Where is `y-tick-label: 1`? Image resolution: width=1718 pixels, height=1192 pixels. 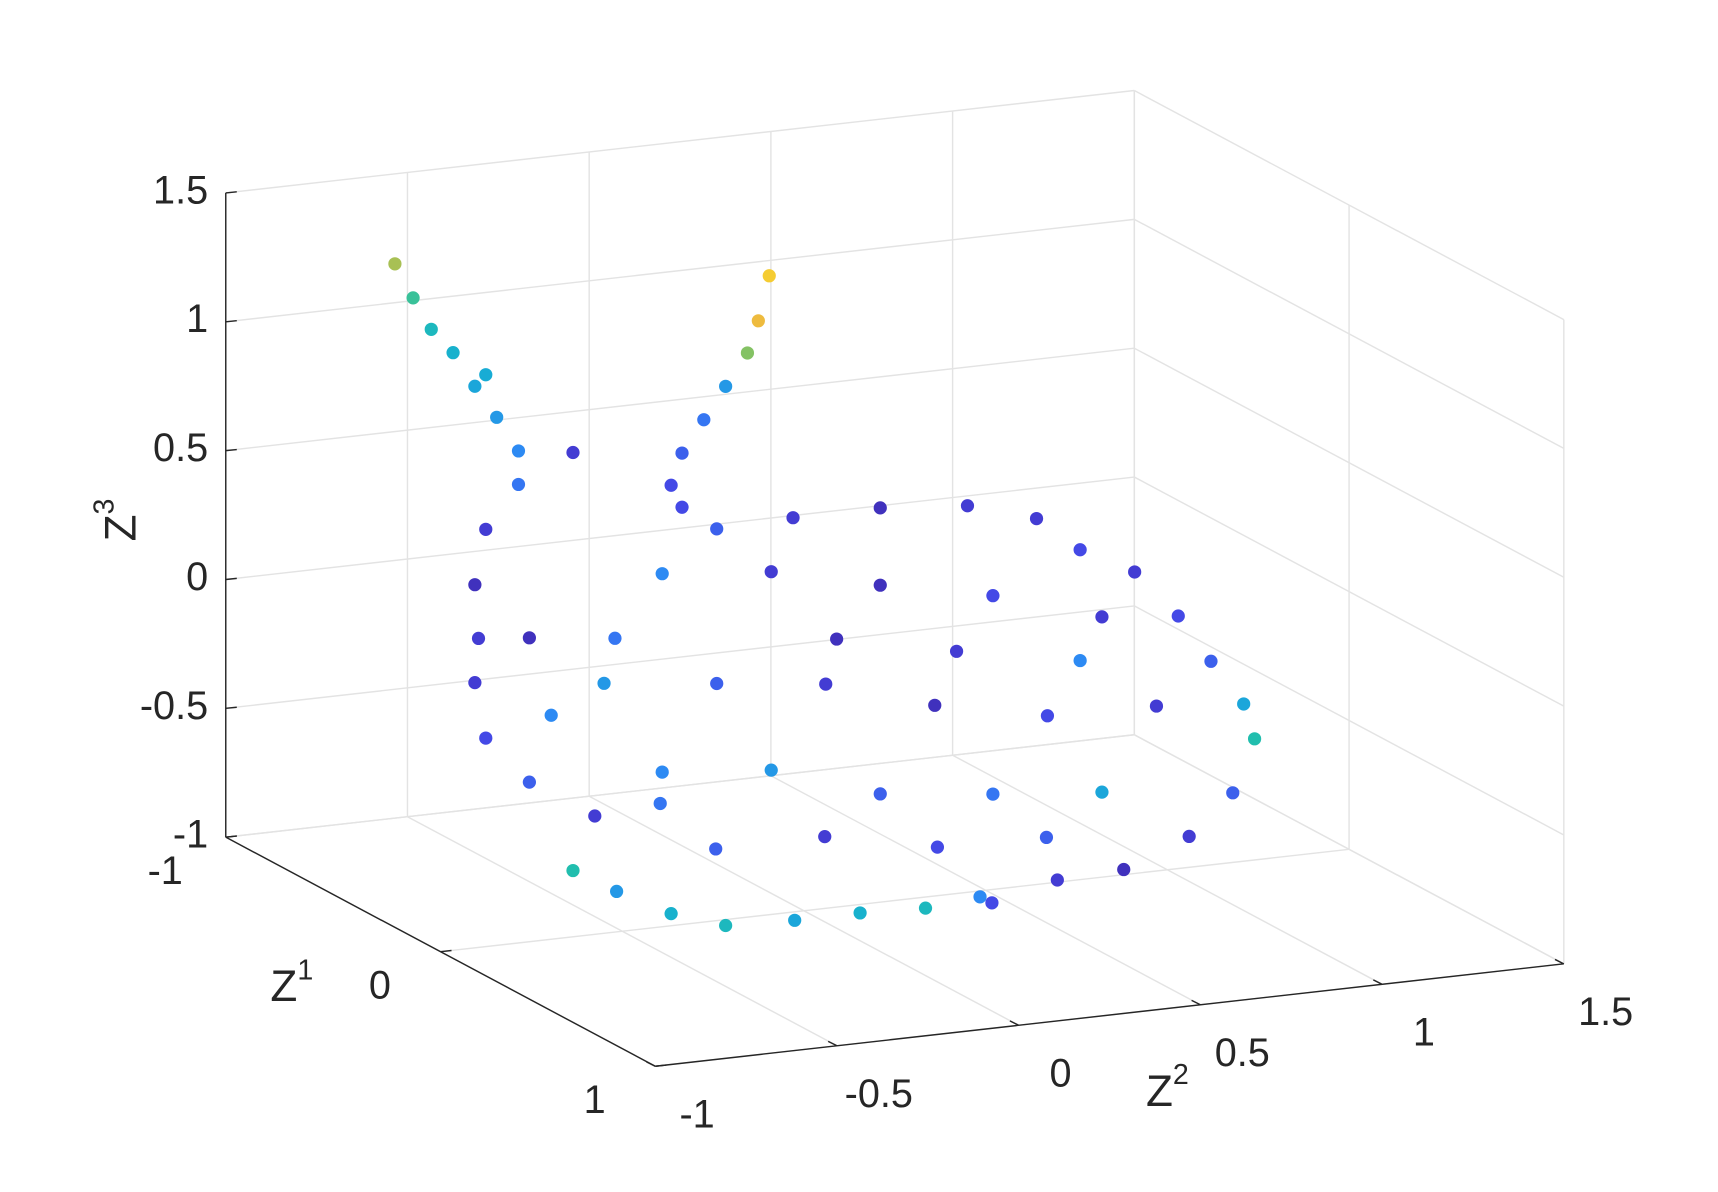 y-tick-label: 1 is located at coordinates (1424, 1032).